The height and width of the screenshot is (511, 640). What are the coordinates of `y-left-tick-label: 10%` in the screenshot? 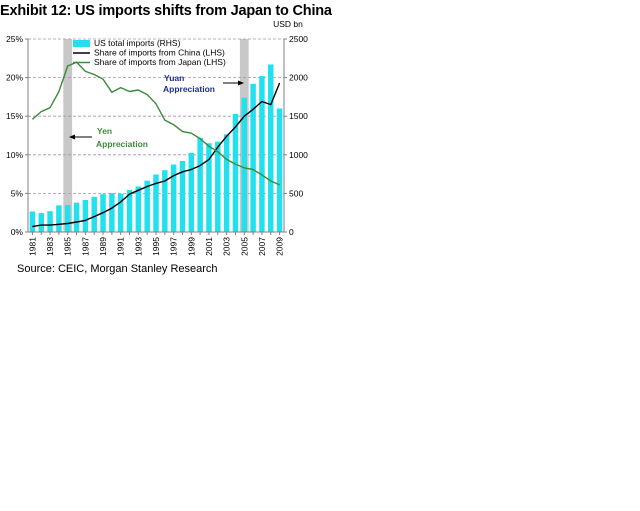 It's located at (14, 155).